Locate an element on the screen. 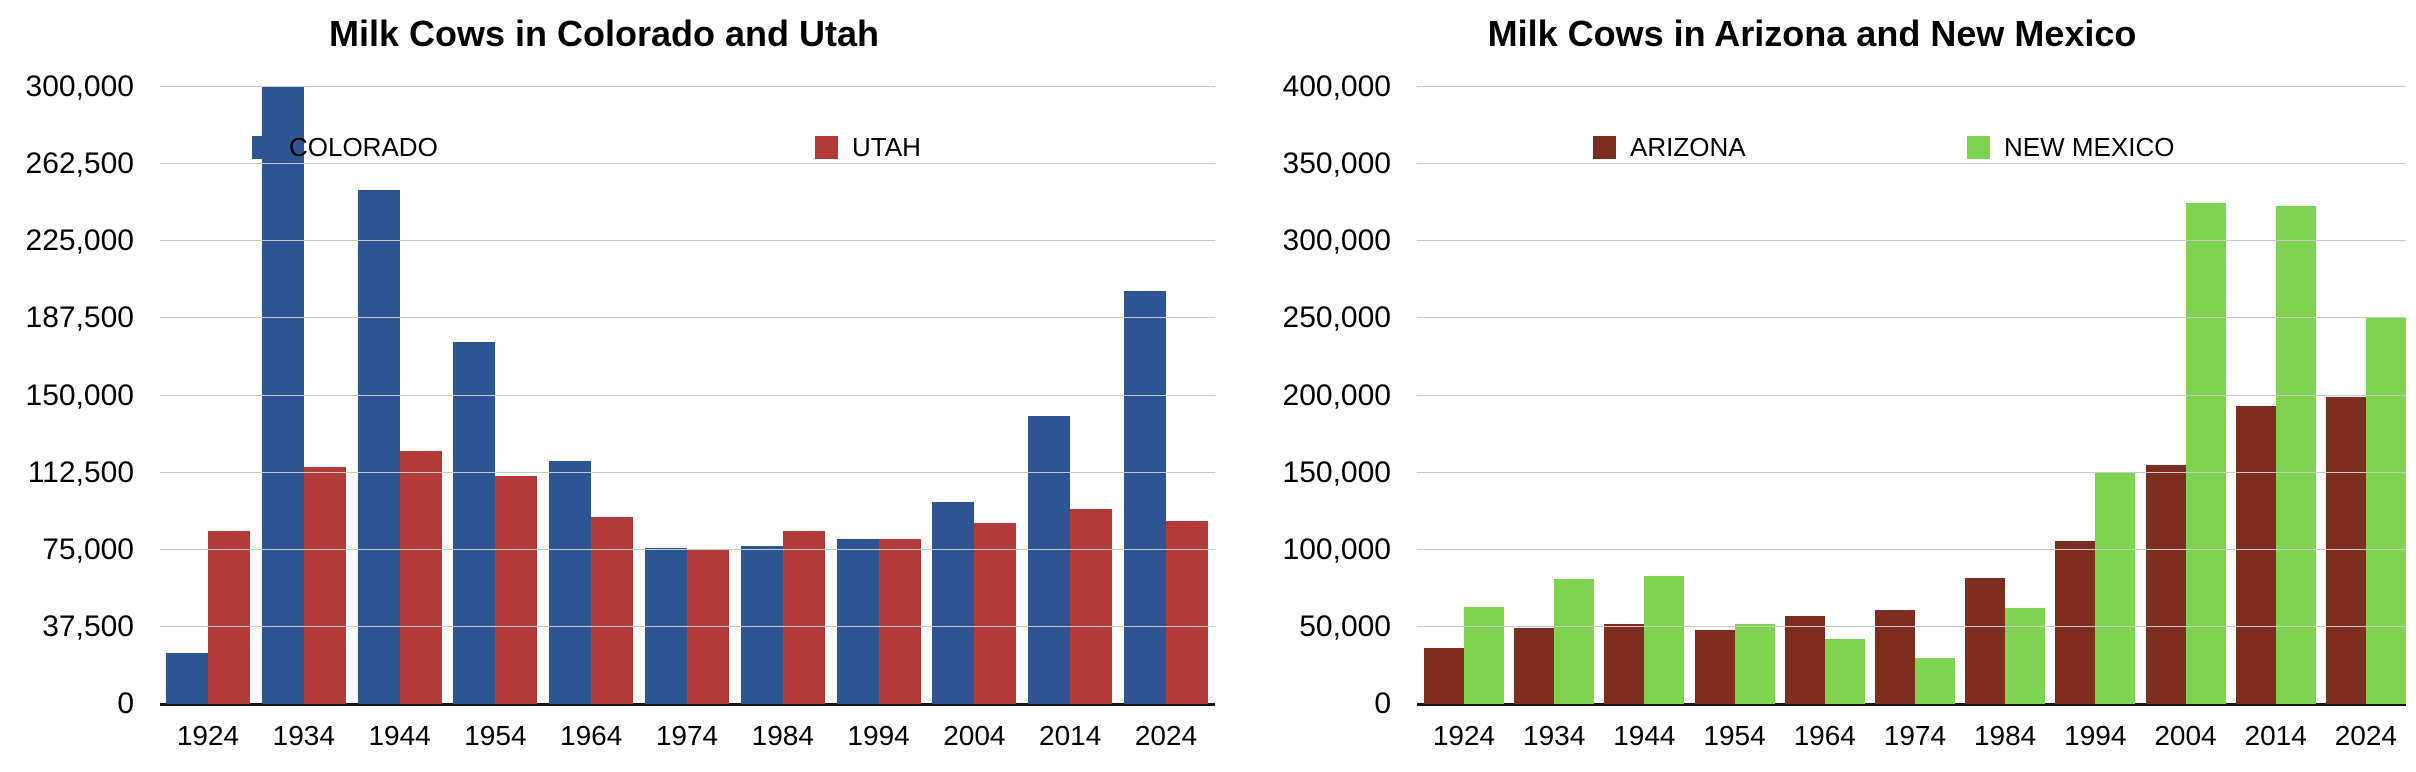 Image resolution: width=2416 pixels, height=772 pixels. y-axis-label: 400,000 is located at coordinates (1336, 86).